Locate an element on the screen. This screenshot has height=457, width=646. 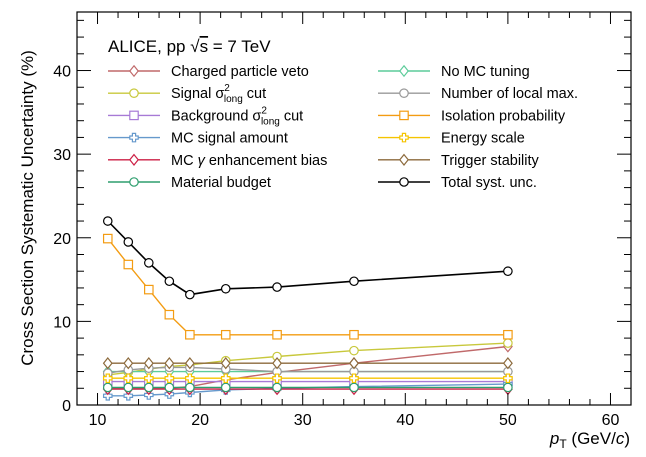
x-tick-label: 60 is located at coordinates (611, 420).